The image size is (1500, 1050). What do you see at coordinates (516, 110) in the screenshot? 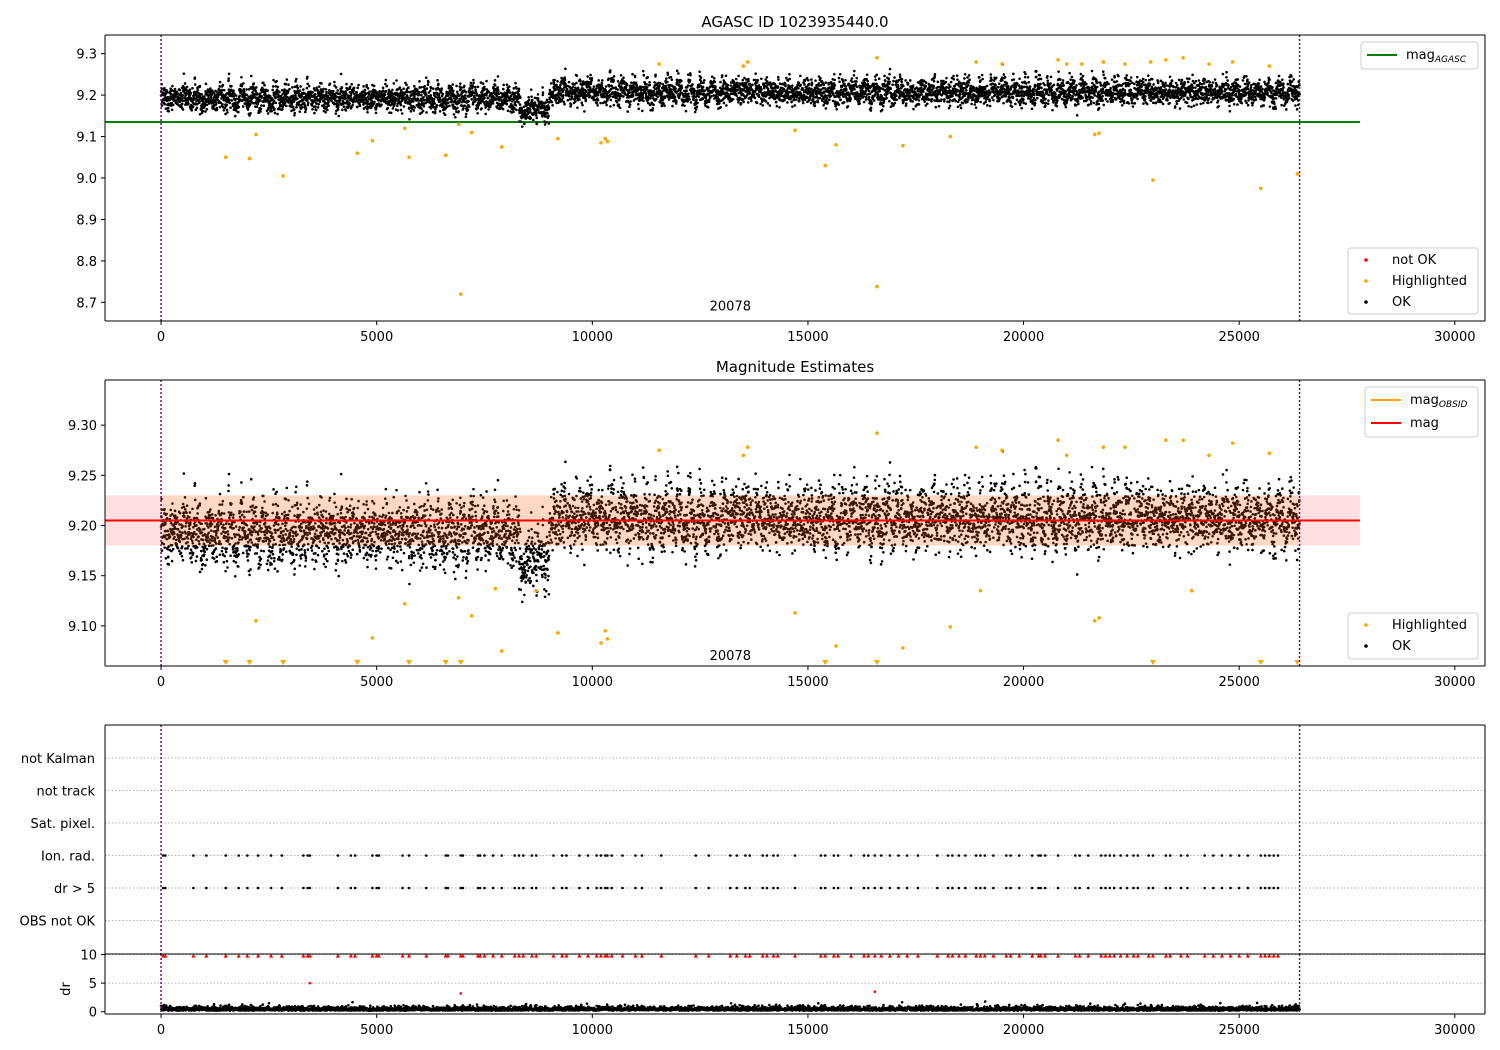
I see `p1-ok-point-2060` at bounding box center [516, 110].